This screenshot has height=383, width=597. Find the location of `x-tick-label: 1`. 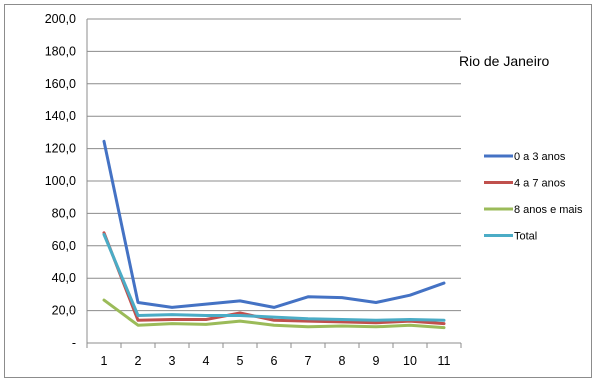

x-tick-label: 1 is located at coordinates (104, 361).